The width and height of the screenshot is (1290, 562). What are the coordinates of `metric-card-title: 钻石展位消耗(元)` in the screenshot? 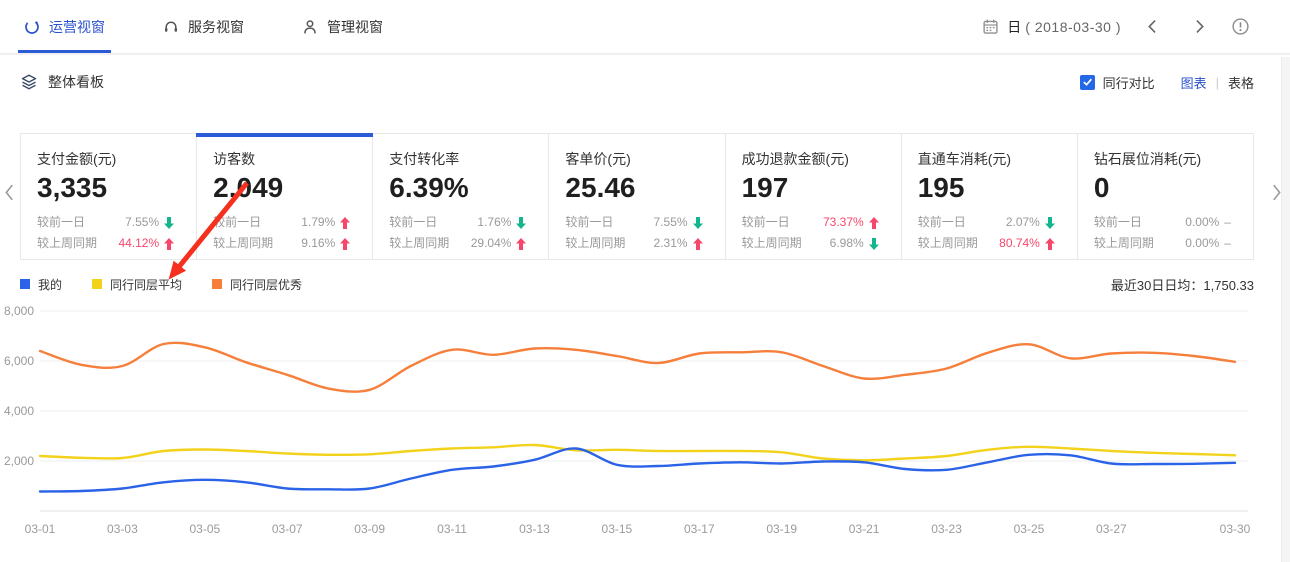 It's located at (1147, 159).